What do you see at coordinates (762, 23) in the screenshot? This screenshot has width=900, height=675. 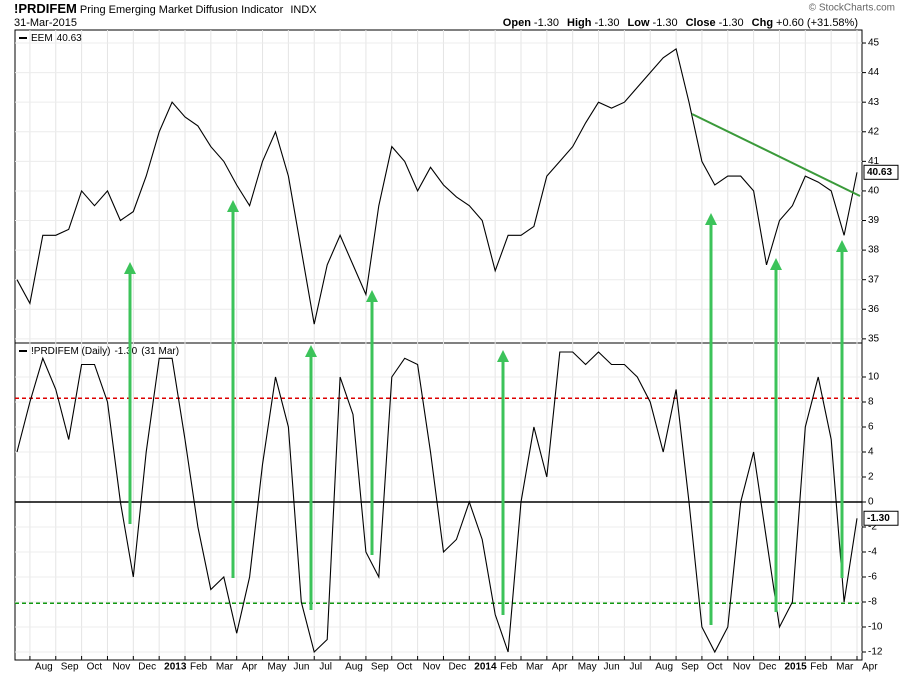 I see `quote-label: Chg` at bounding box center [762, 23].